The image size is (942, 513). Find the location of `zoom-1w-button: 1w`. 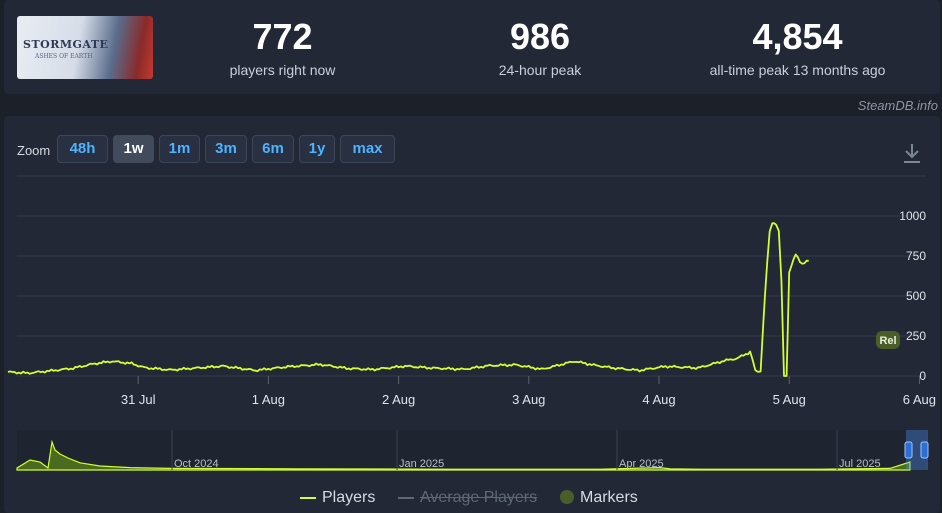

zoom-1w-button: 1w is located at coordinates (133, 149).